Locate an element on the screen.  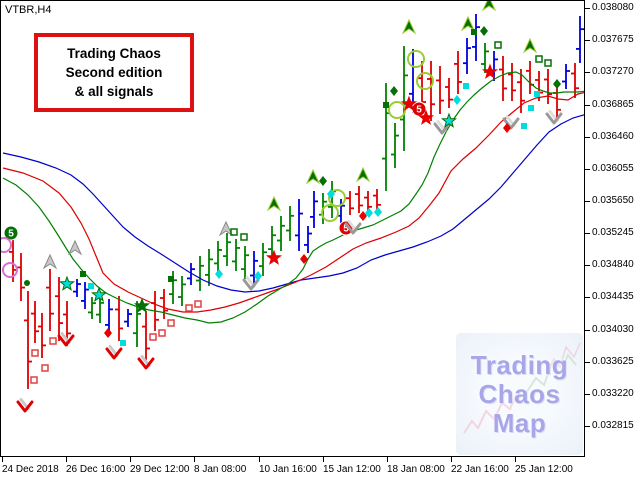
watermark-mini-chart is located at coordinates (522, 388).